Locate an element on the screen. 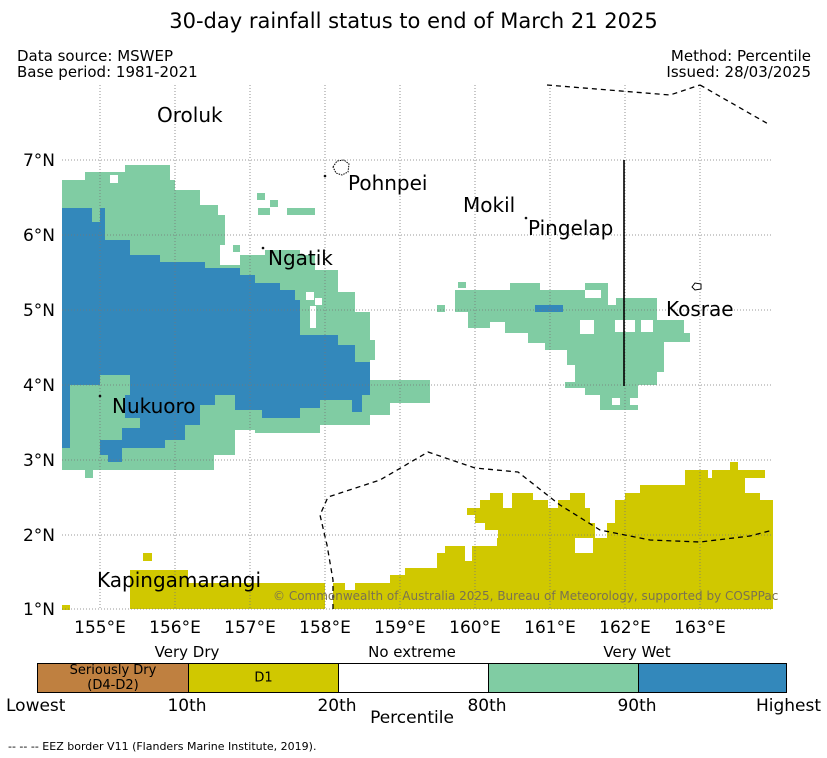 Image resolution: width=827 pixels, height=758 pixels. svg-text: 7°N is located at coordinates (39, 161).